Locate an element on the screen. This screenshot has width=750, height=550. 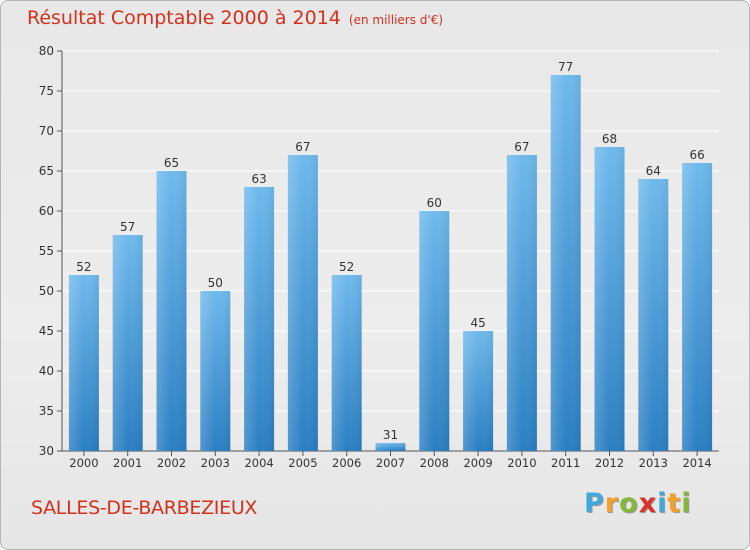
title-unit: (en milliers d'€) is located at coordinates (396, 20).